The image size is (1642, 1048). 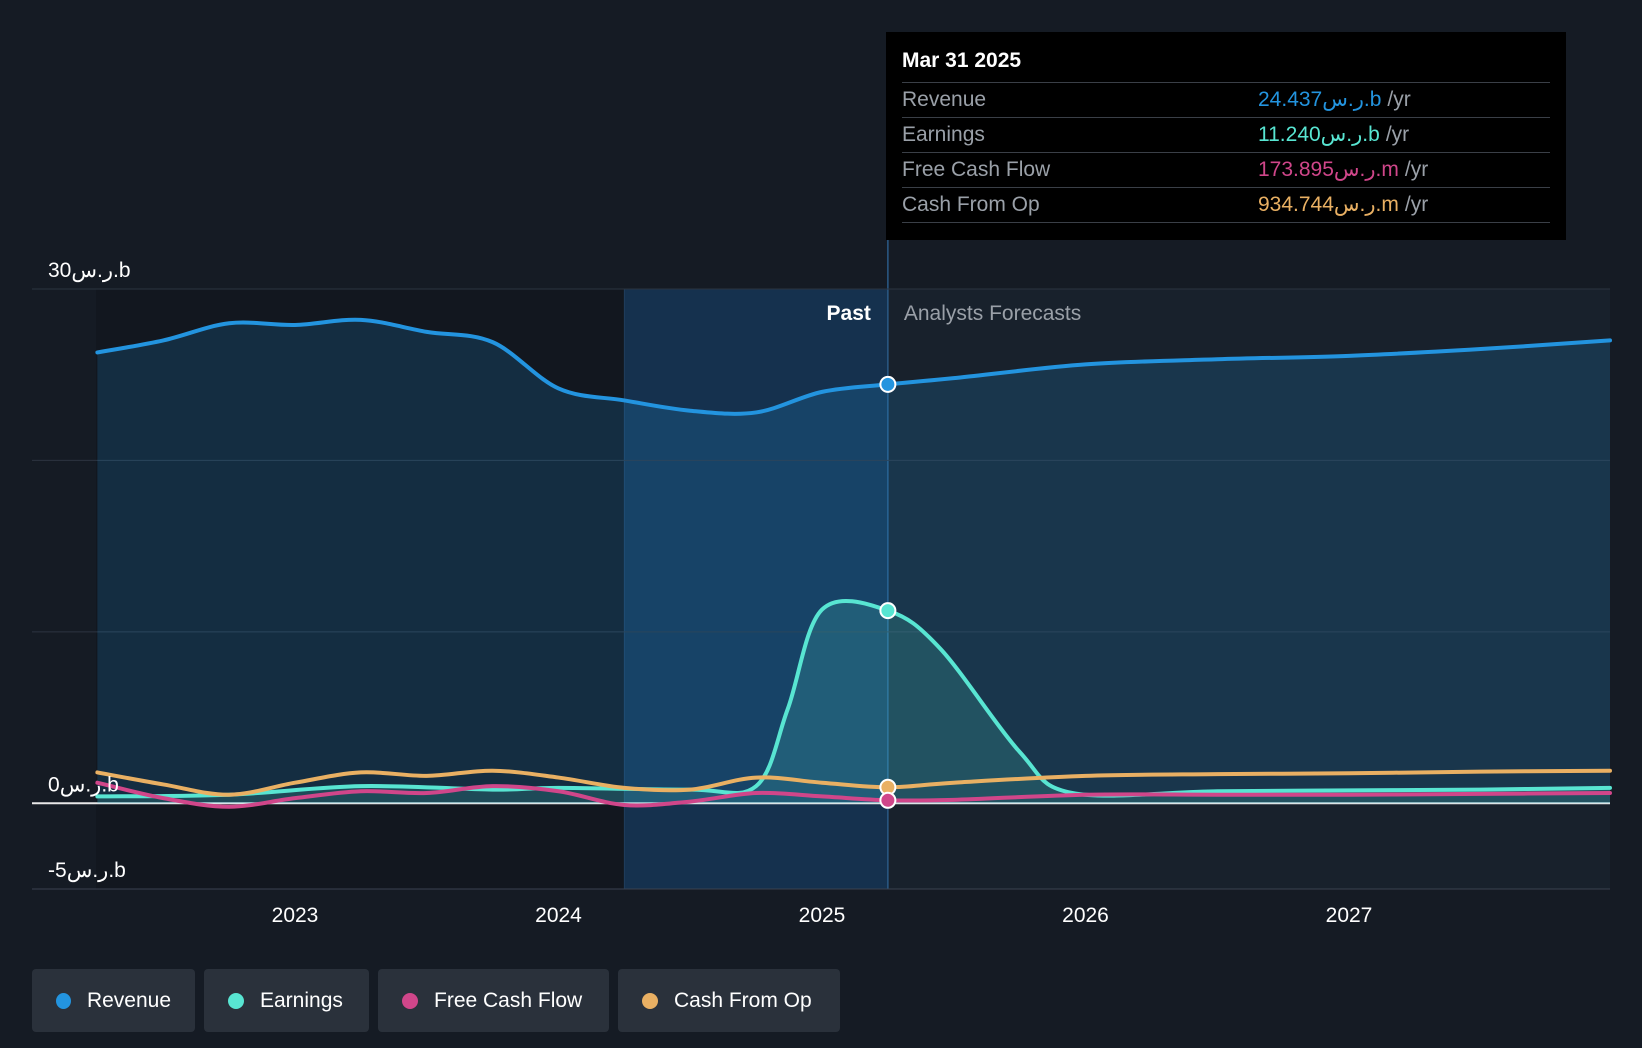 What do you see at coordinates (301, 1000) in the screenshot?
I see `legend-label: Earnings` at bounding box center [301, 1000].